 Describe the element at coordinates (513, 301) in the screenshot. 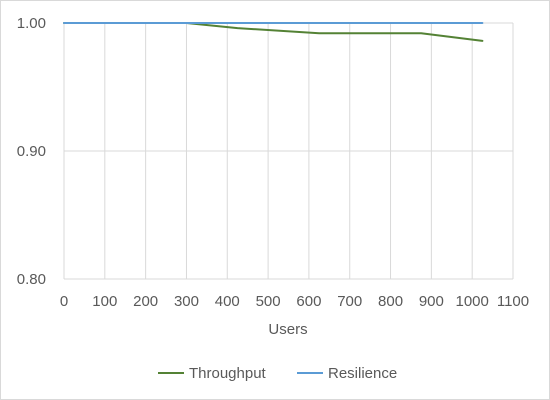

I see `x-tick-label: 1100` at that location.